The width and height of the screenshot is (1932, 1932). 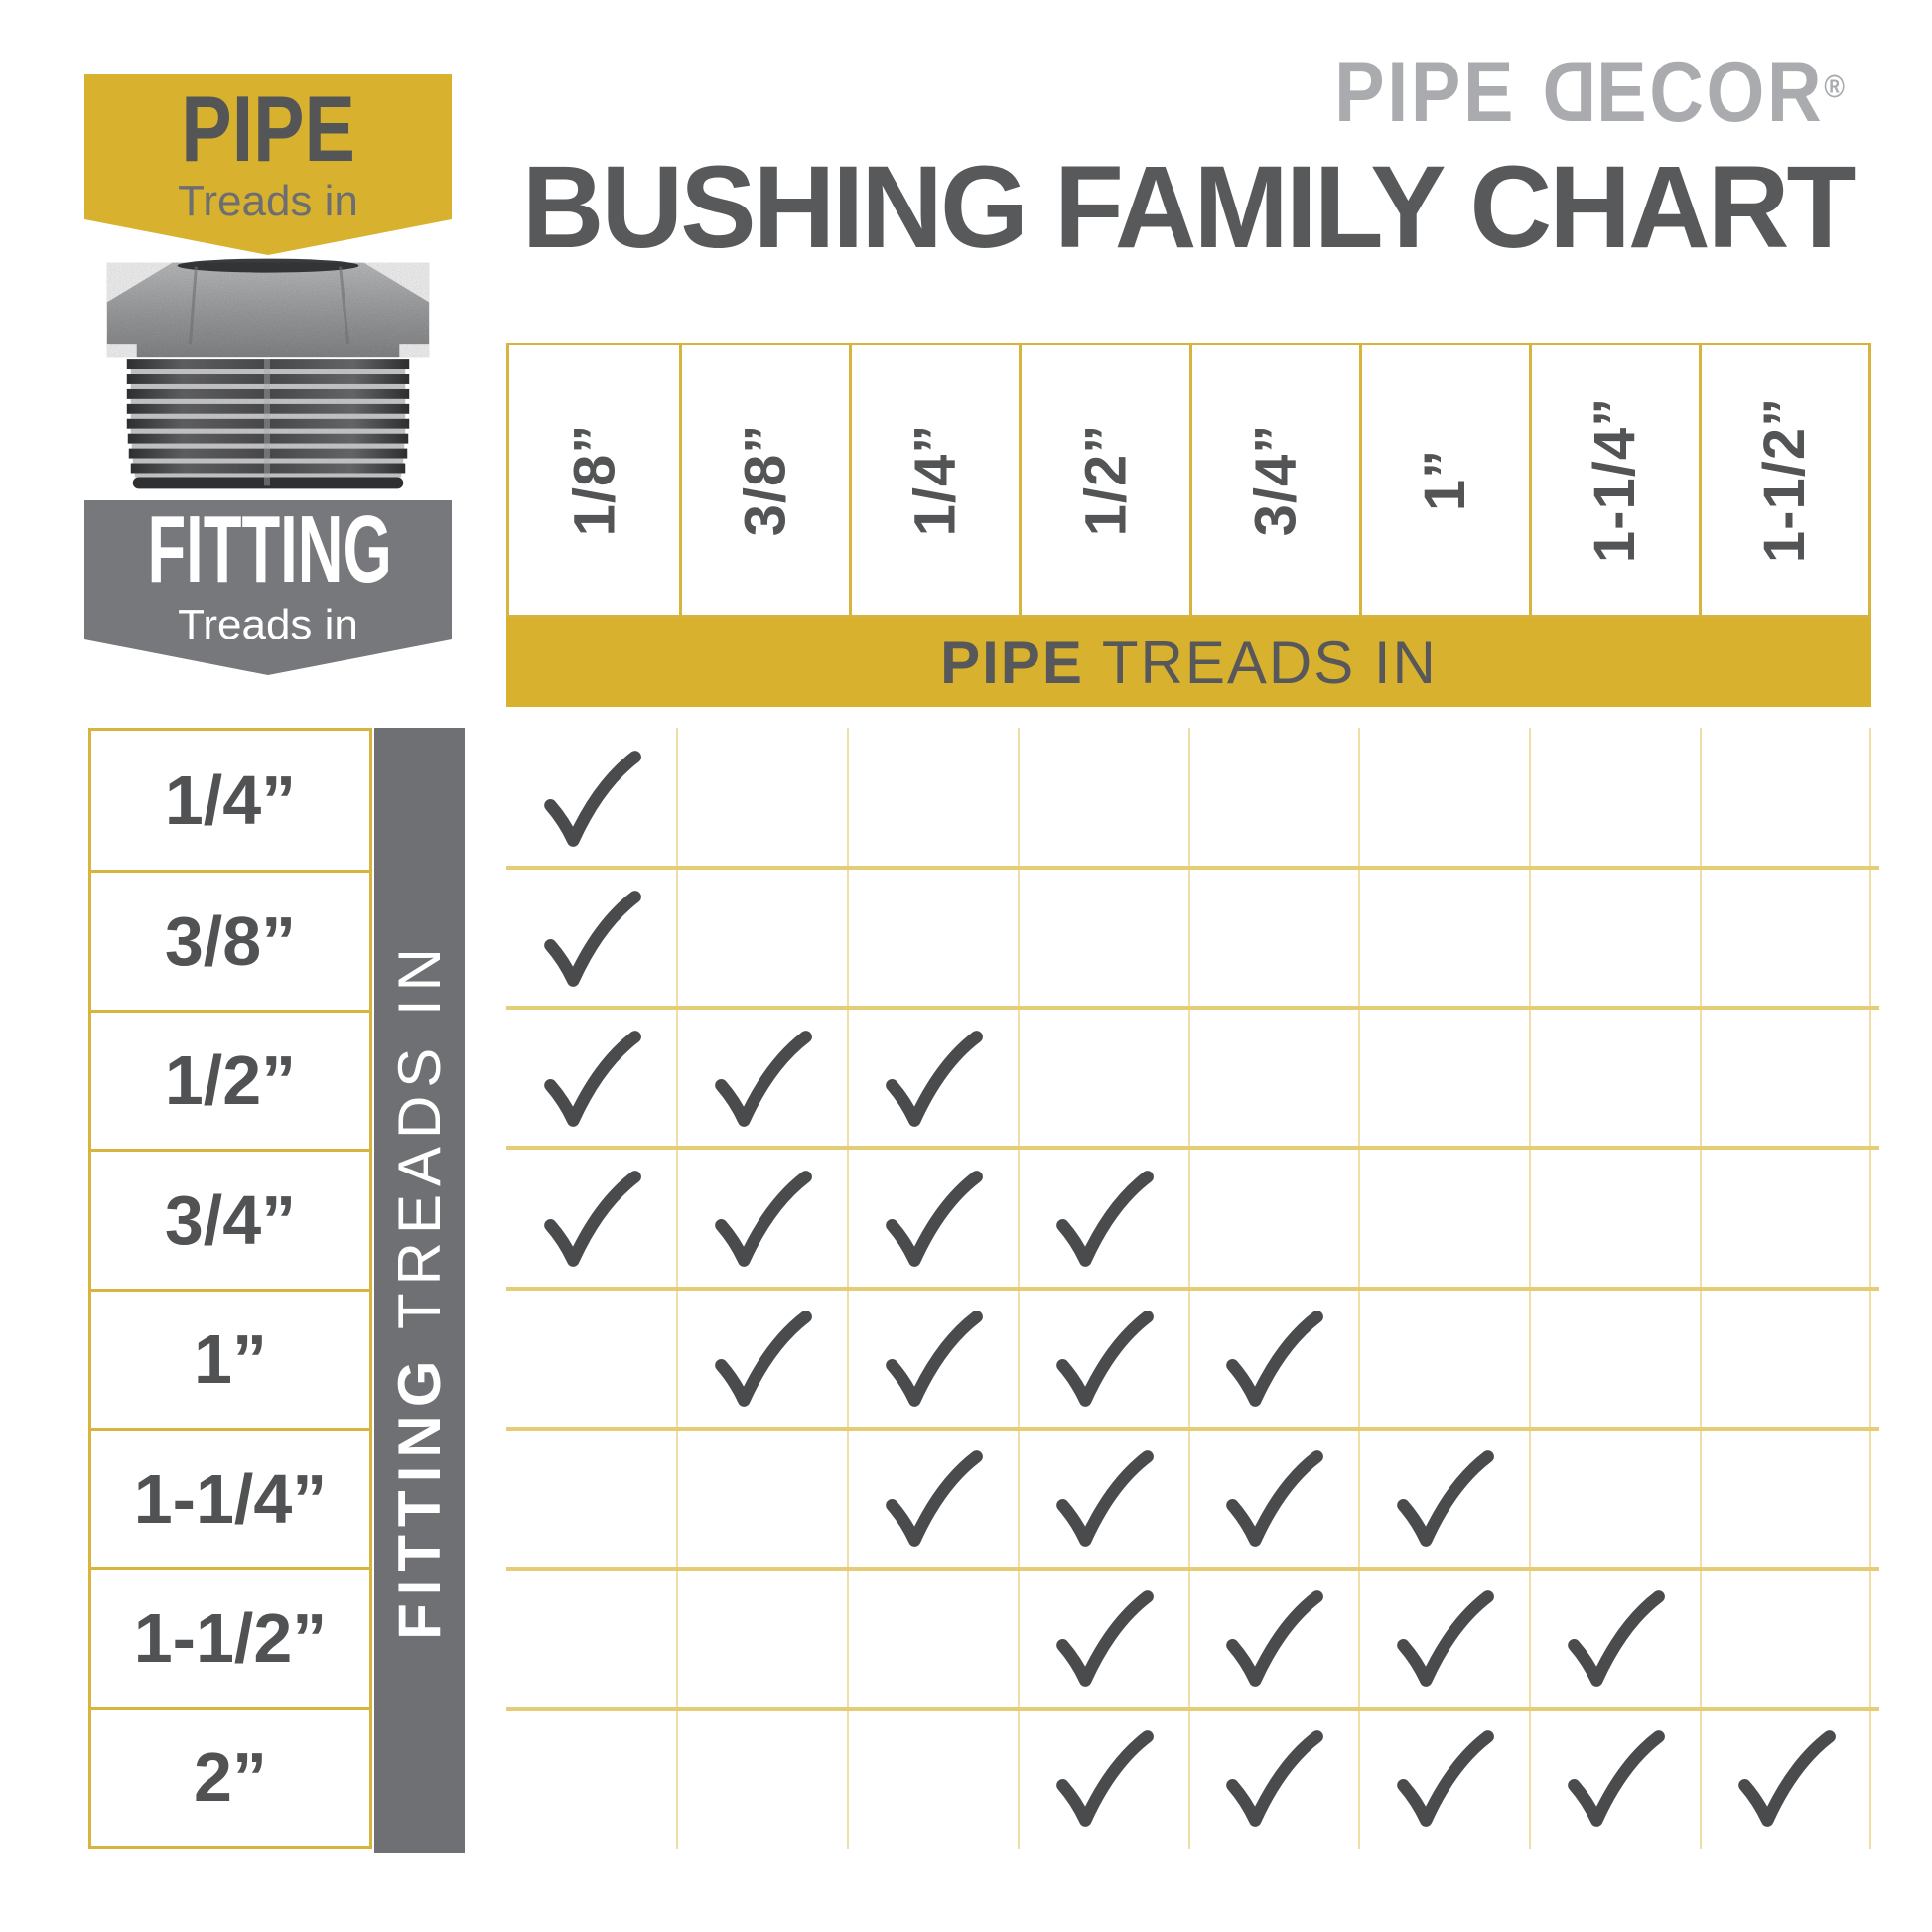 I want to click on row-label: 3/8”, so click(x=230, y=939).